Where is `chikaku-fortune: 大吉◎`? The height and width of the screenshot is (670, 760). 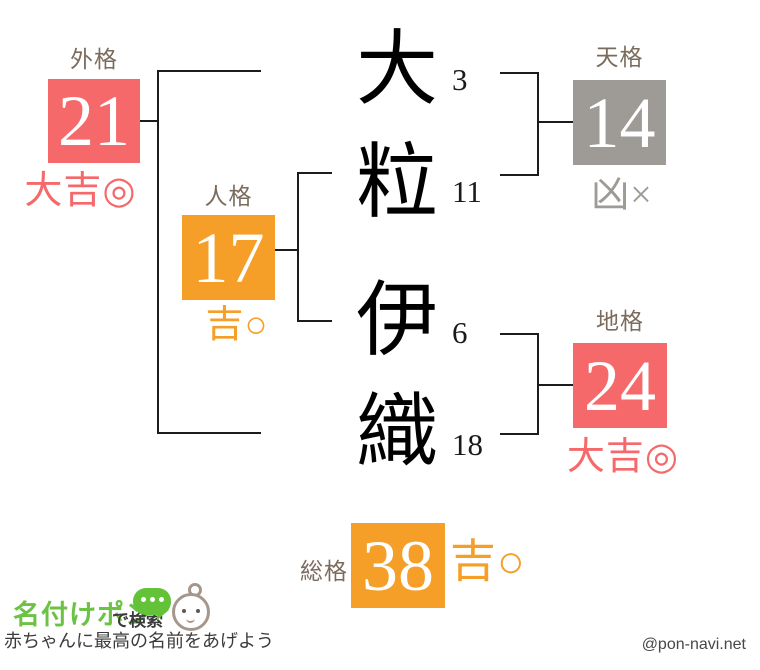
chikaku-fortune: 大吉◎ is located at coordinates (623, 457).